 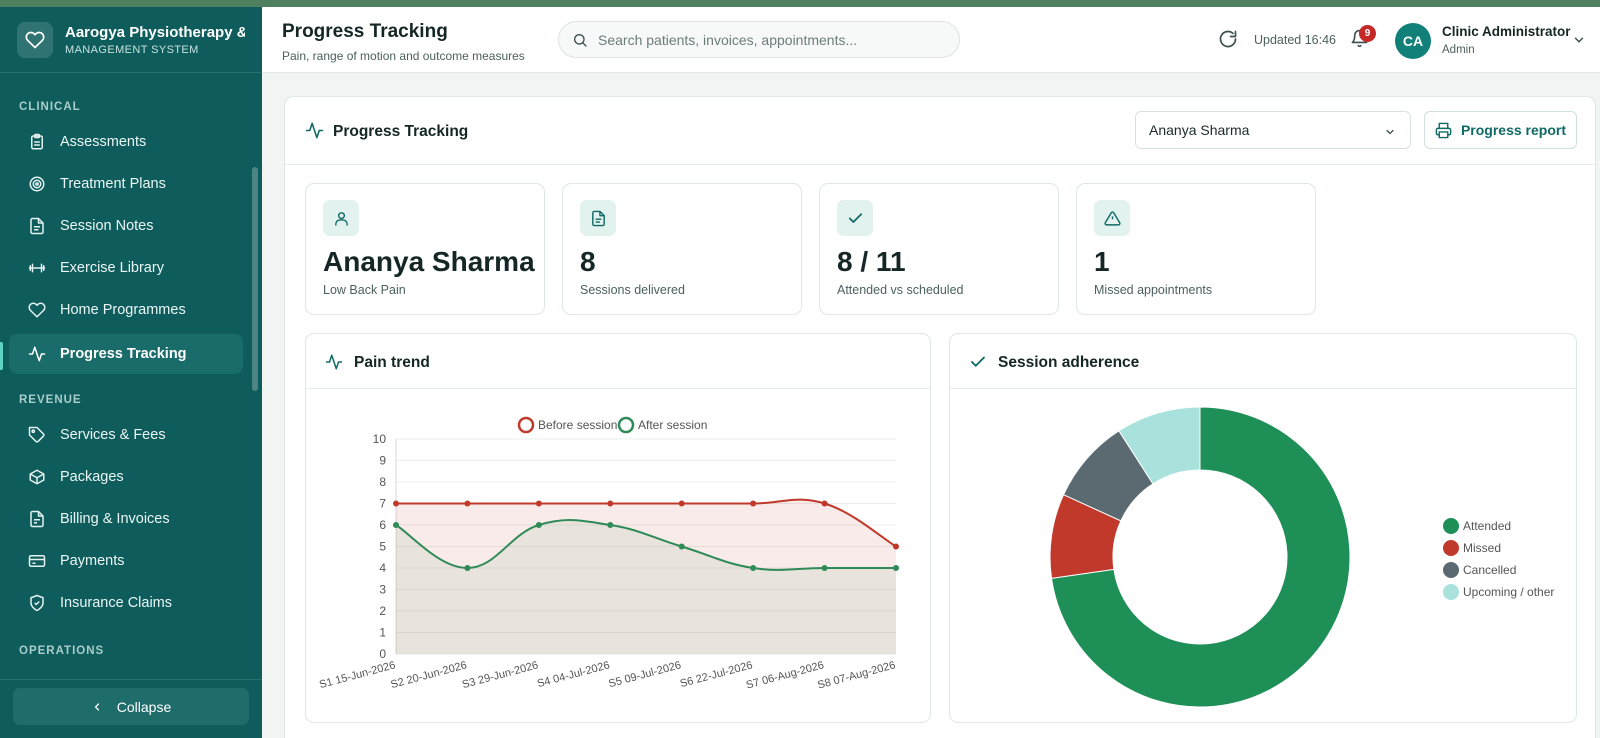 I want to click on progress-report-label: Progress report, so click(x=1513, y=130).